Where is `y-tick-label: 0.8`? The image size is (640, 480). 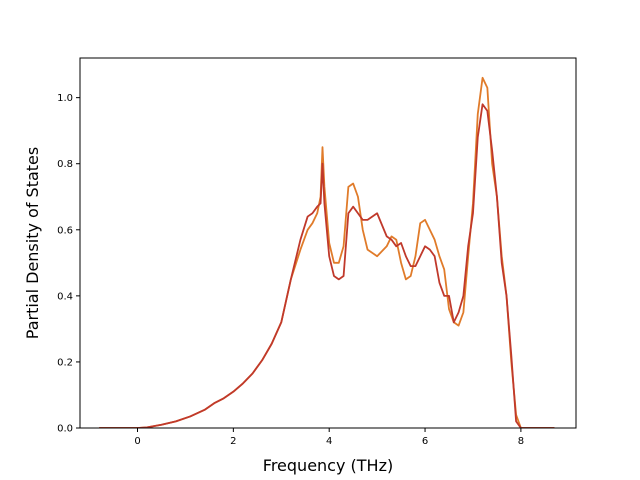 y-tick-label: 0.8 is located at coordinates (65, 164).